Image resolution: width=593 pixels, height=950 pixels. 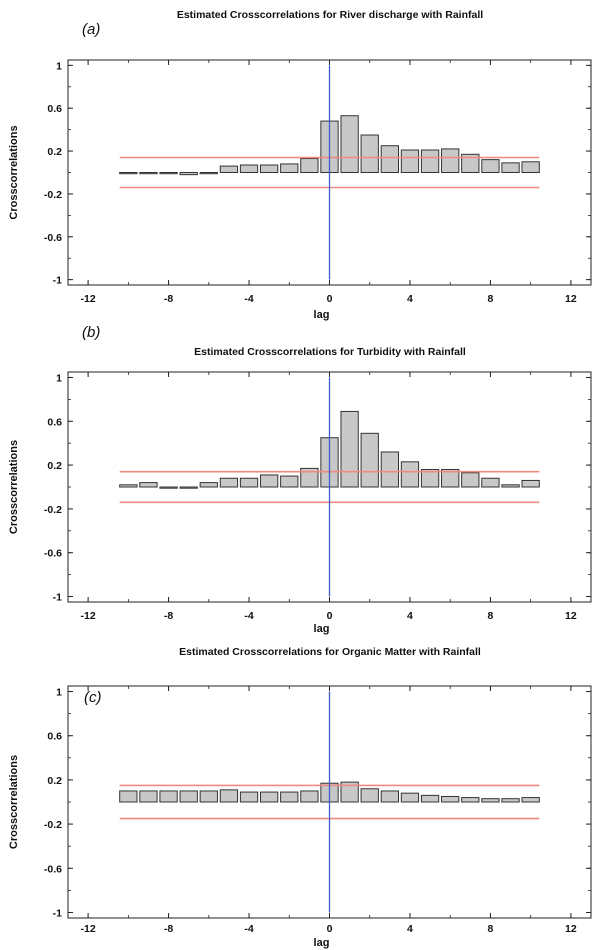 What do you see at coordinates (53, 510) in the screenshot?
I see `y-tick-label: -0.2` at bounding box center [53, 510].